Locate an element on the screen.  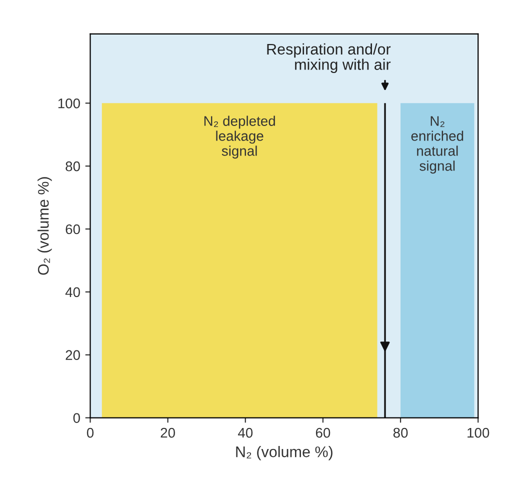
x-axis-title: N₂ (volume %) is located at coordinates (284, 453).